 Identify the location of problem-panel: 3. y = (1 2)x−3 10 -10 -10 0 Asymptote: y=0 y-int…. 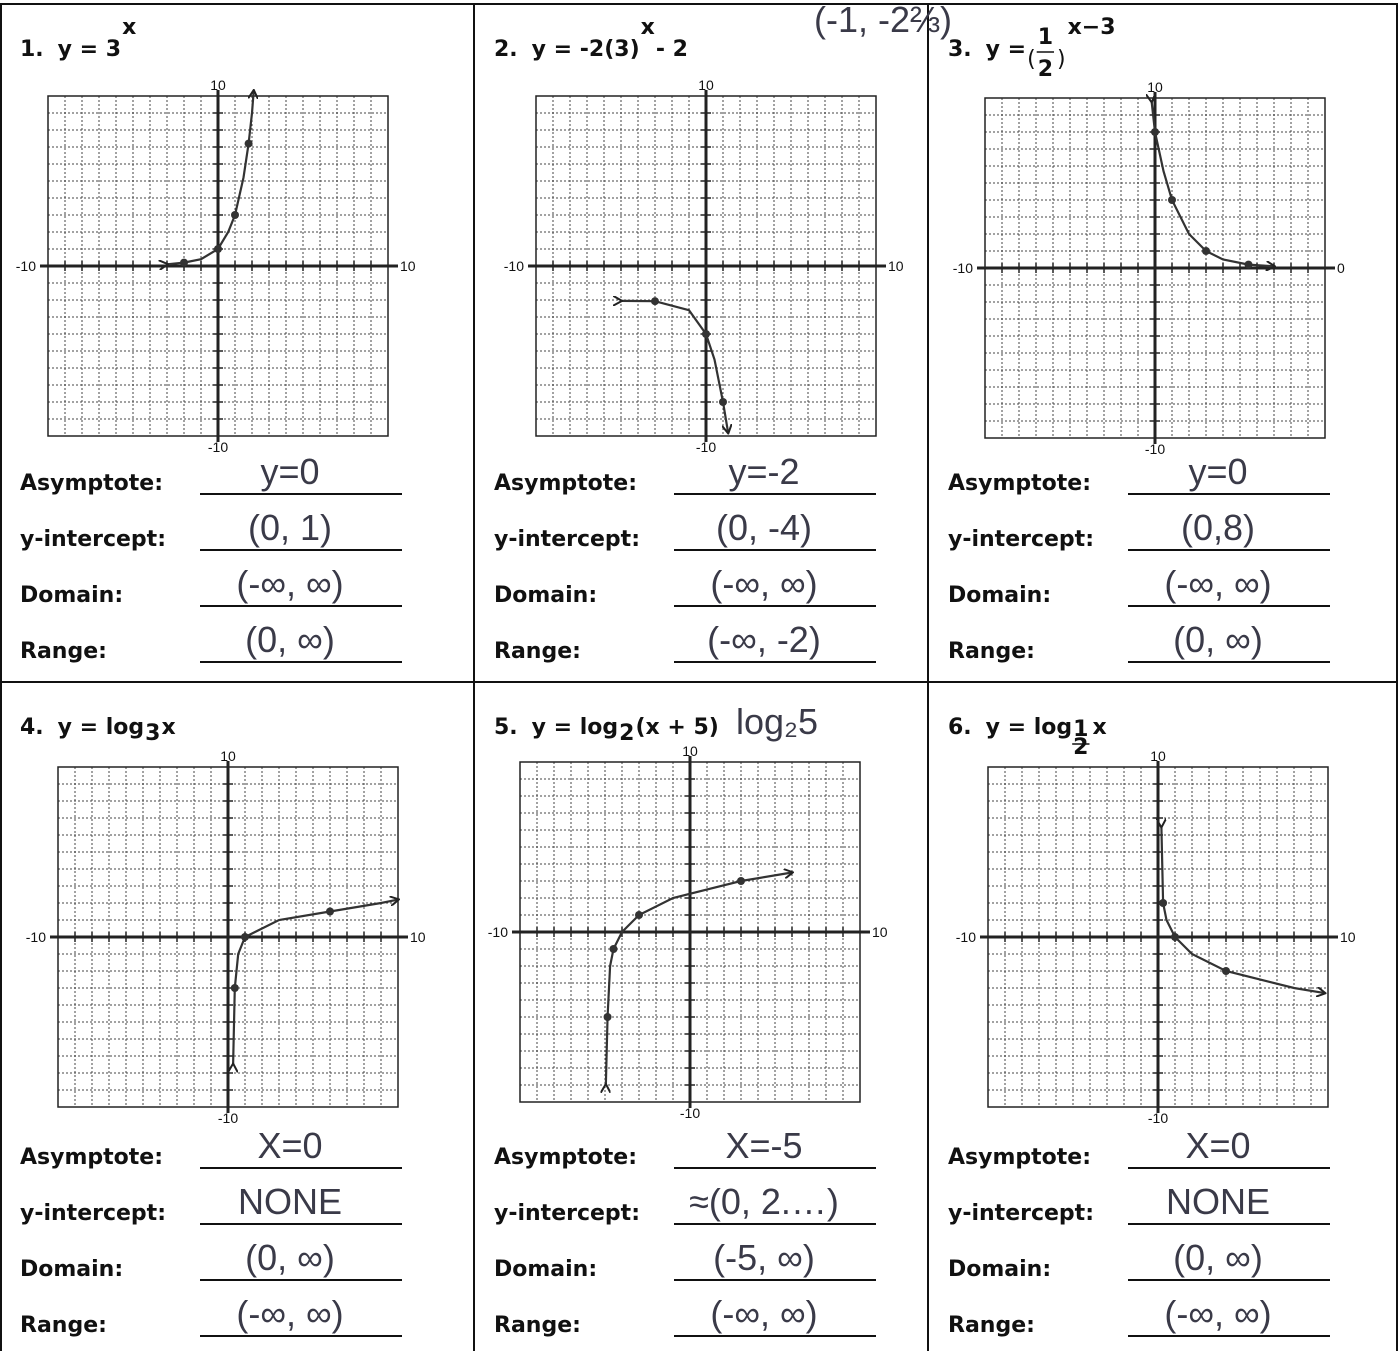
(1146, 339).